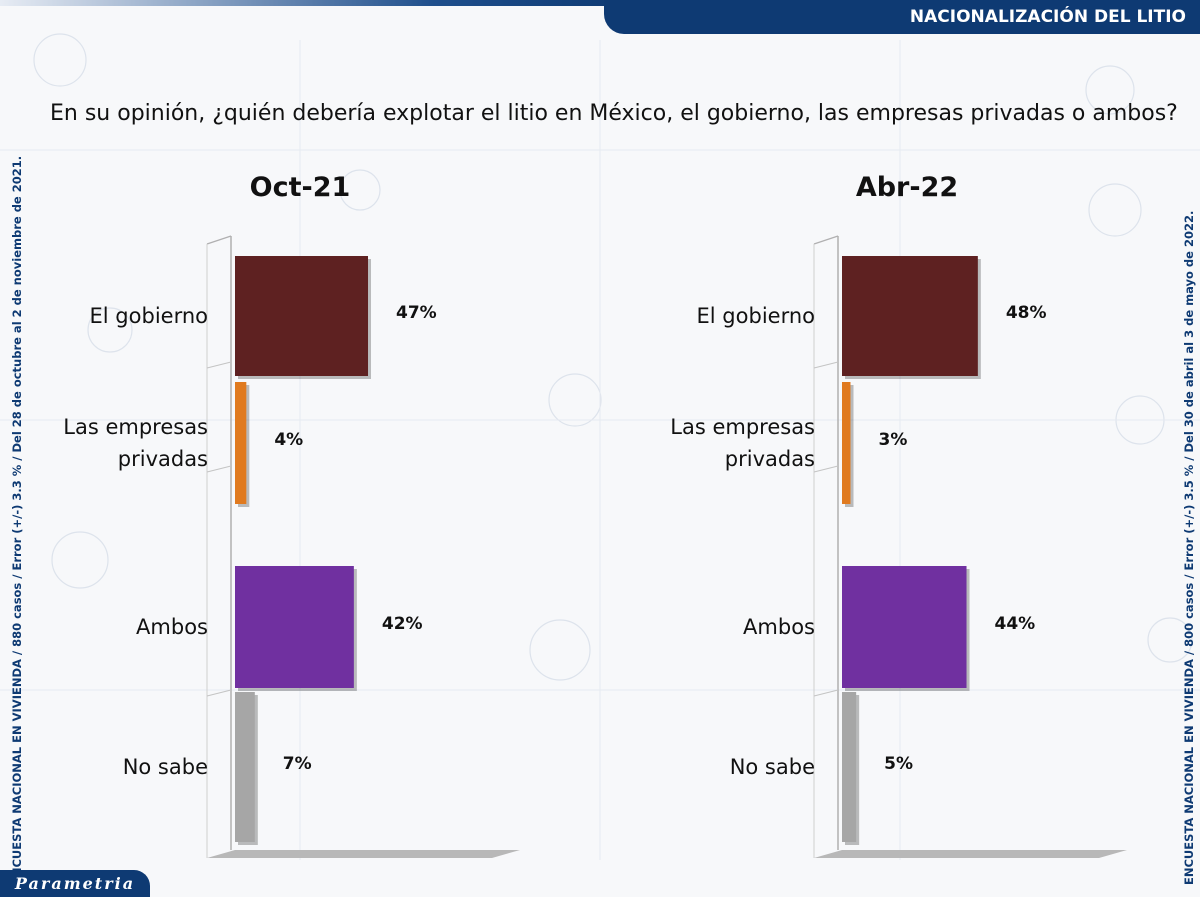 The width and height of the screenshot is (1200, 897). Describe the element at coordinates (902, 17) in the screenshot. I see `header-banner: NACIONALIZACIÓN DEL LITIO` at that location.